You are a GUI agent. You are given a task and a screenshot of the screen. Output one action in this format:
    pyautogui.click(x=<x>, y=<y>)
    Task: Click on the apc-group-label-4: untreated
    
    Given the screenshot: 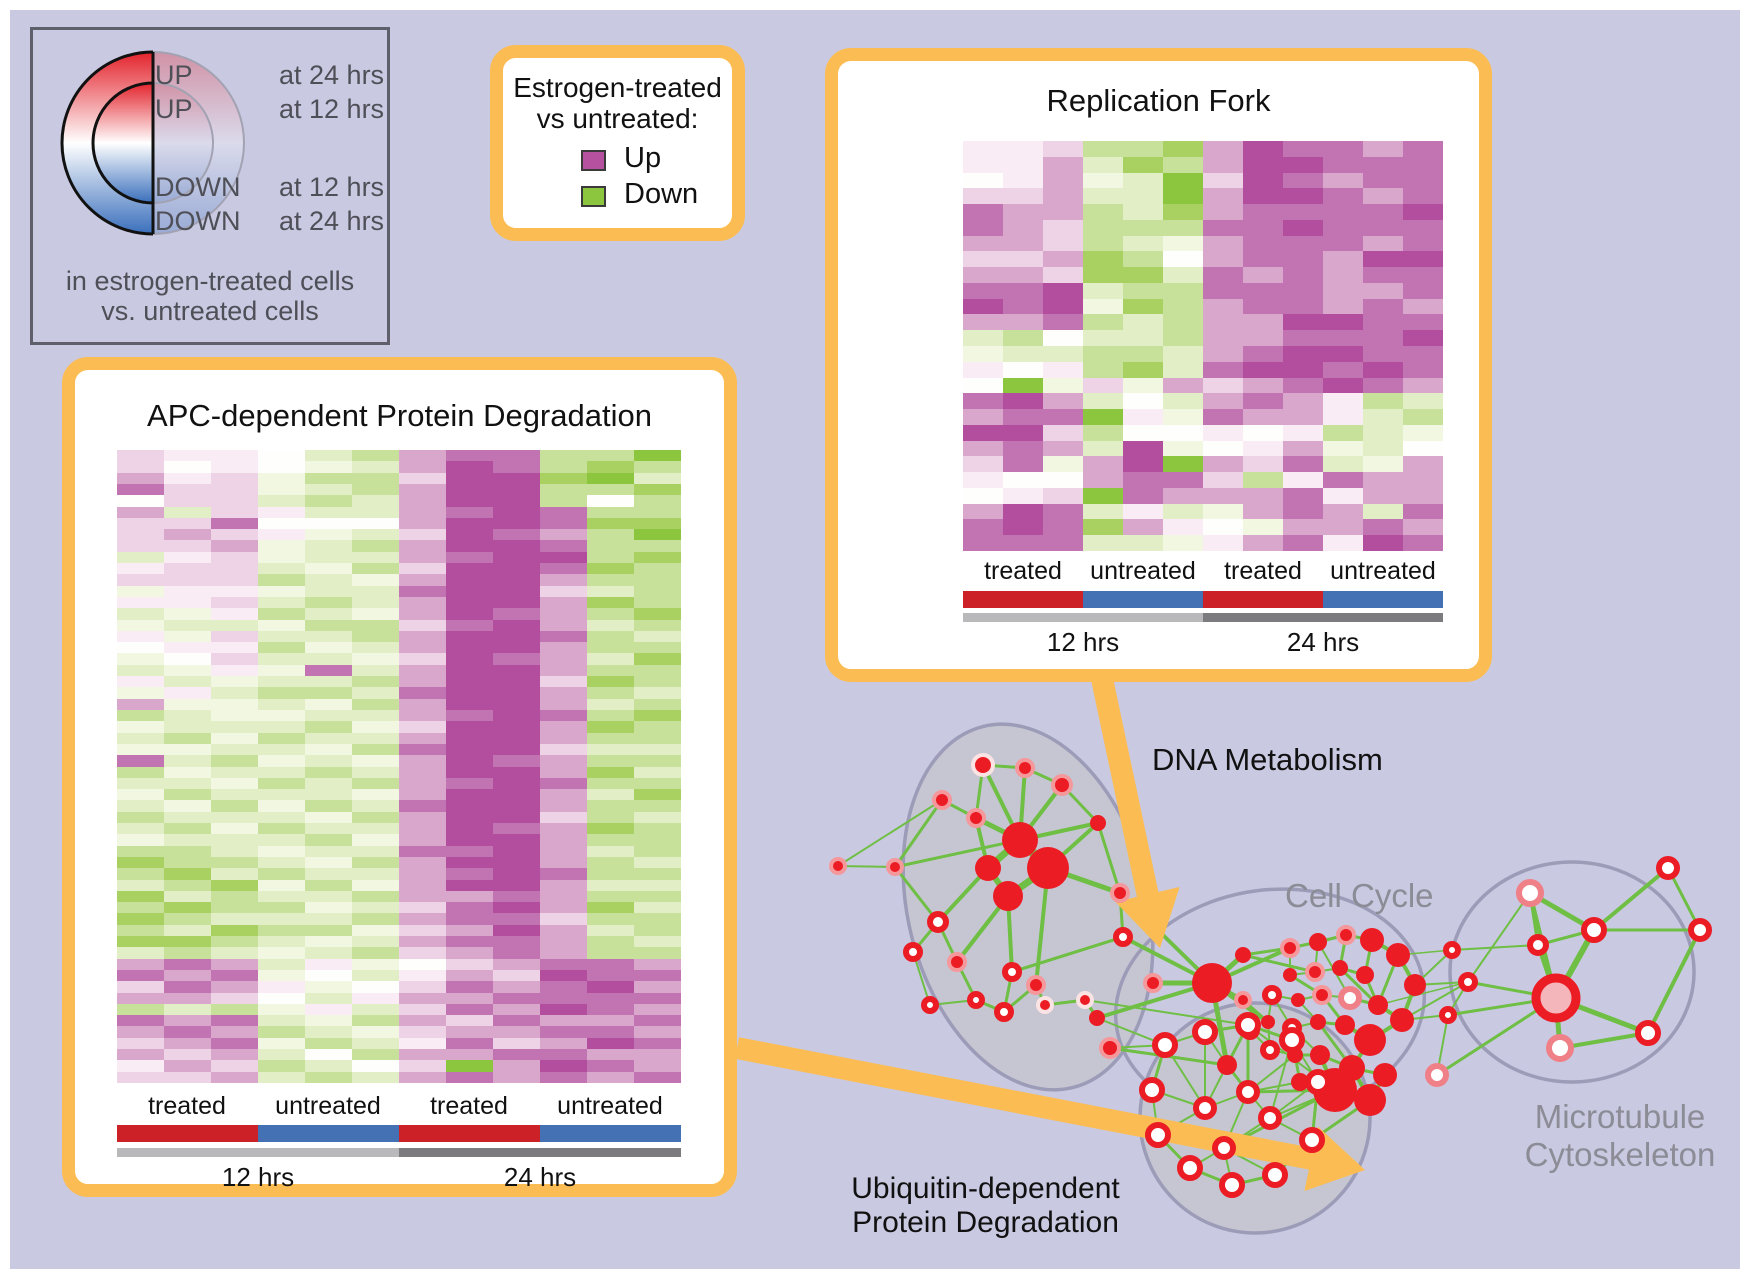 What is the action you would take?
    pyautogui.click(x=610, y=1106)
    